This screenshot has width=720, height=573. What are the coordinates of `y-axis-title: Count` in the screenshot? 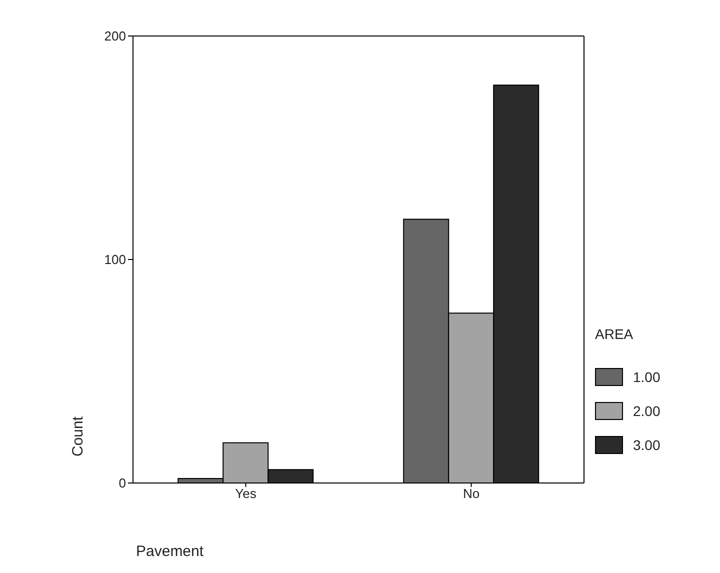 It's located at (78, 437).